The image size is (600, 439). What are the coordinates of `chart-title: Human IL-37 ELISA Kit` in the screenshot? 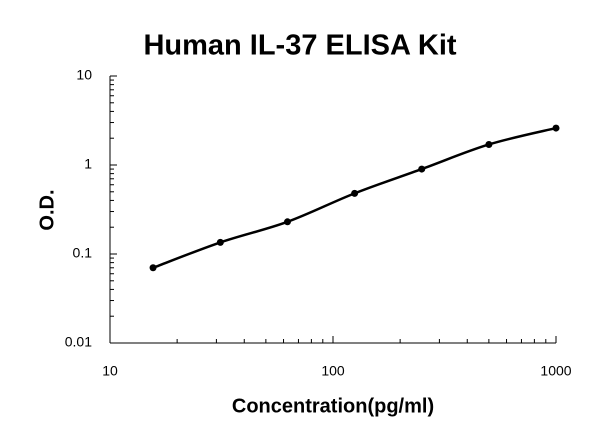 It's located at (299, 46).